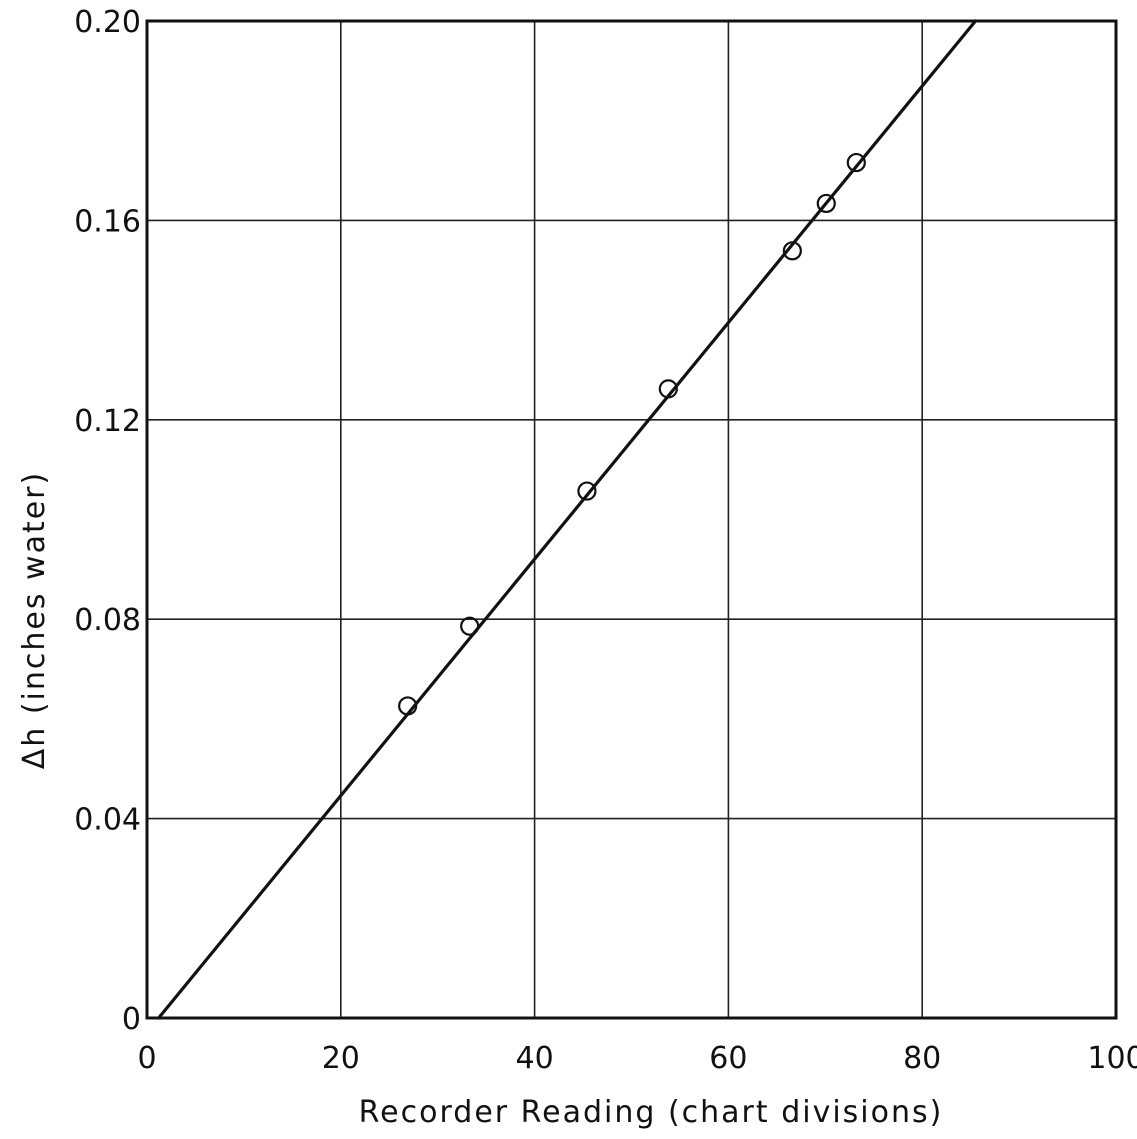 The height and width of the screenshot is (1139, 1137). Describe the element at coordinates (107, 421) in the screenshot. I see `y-tick-label: 0.12` at that location.